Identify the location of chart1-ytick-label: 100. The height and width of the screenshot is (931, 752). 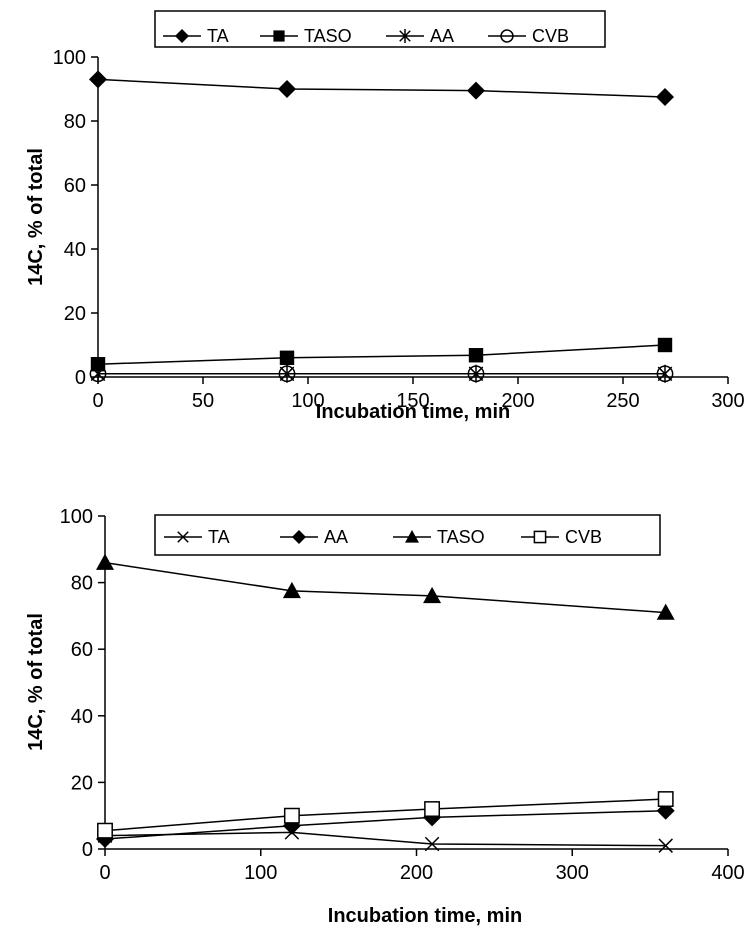
(69, 58).